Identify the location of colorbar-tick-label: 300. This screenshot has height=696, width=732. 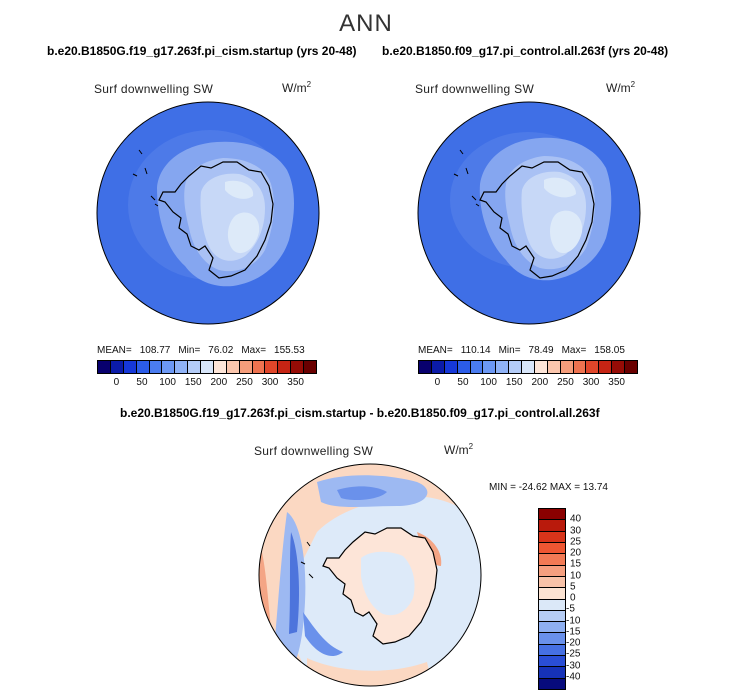
(270, 382).